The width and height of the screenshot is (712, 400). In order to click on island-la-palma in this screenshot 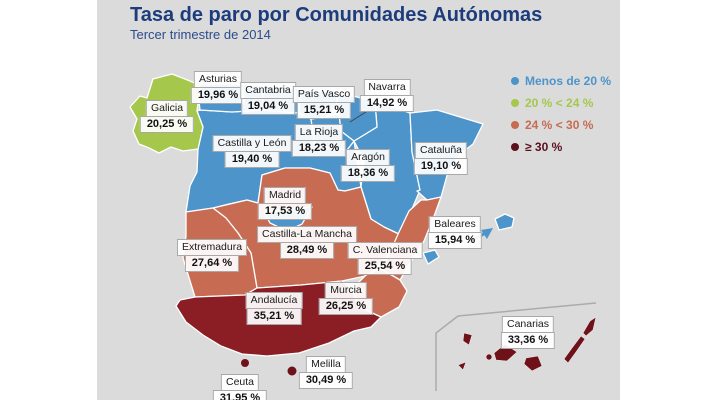, I will do `click(467, 339)`.